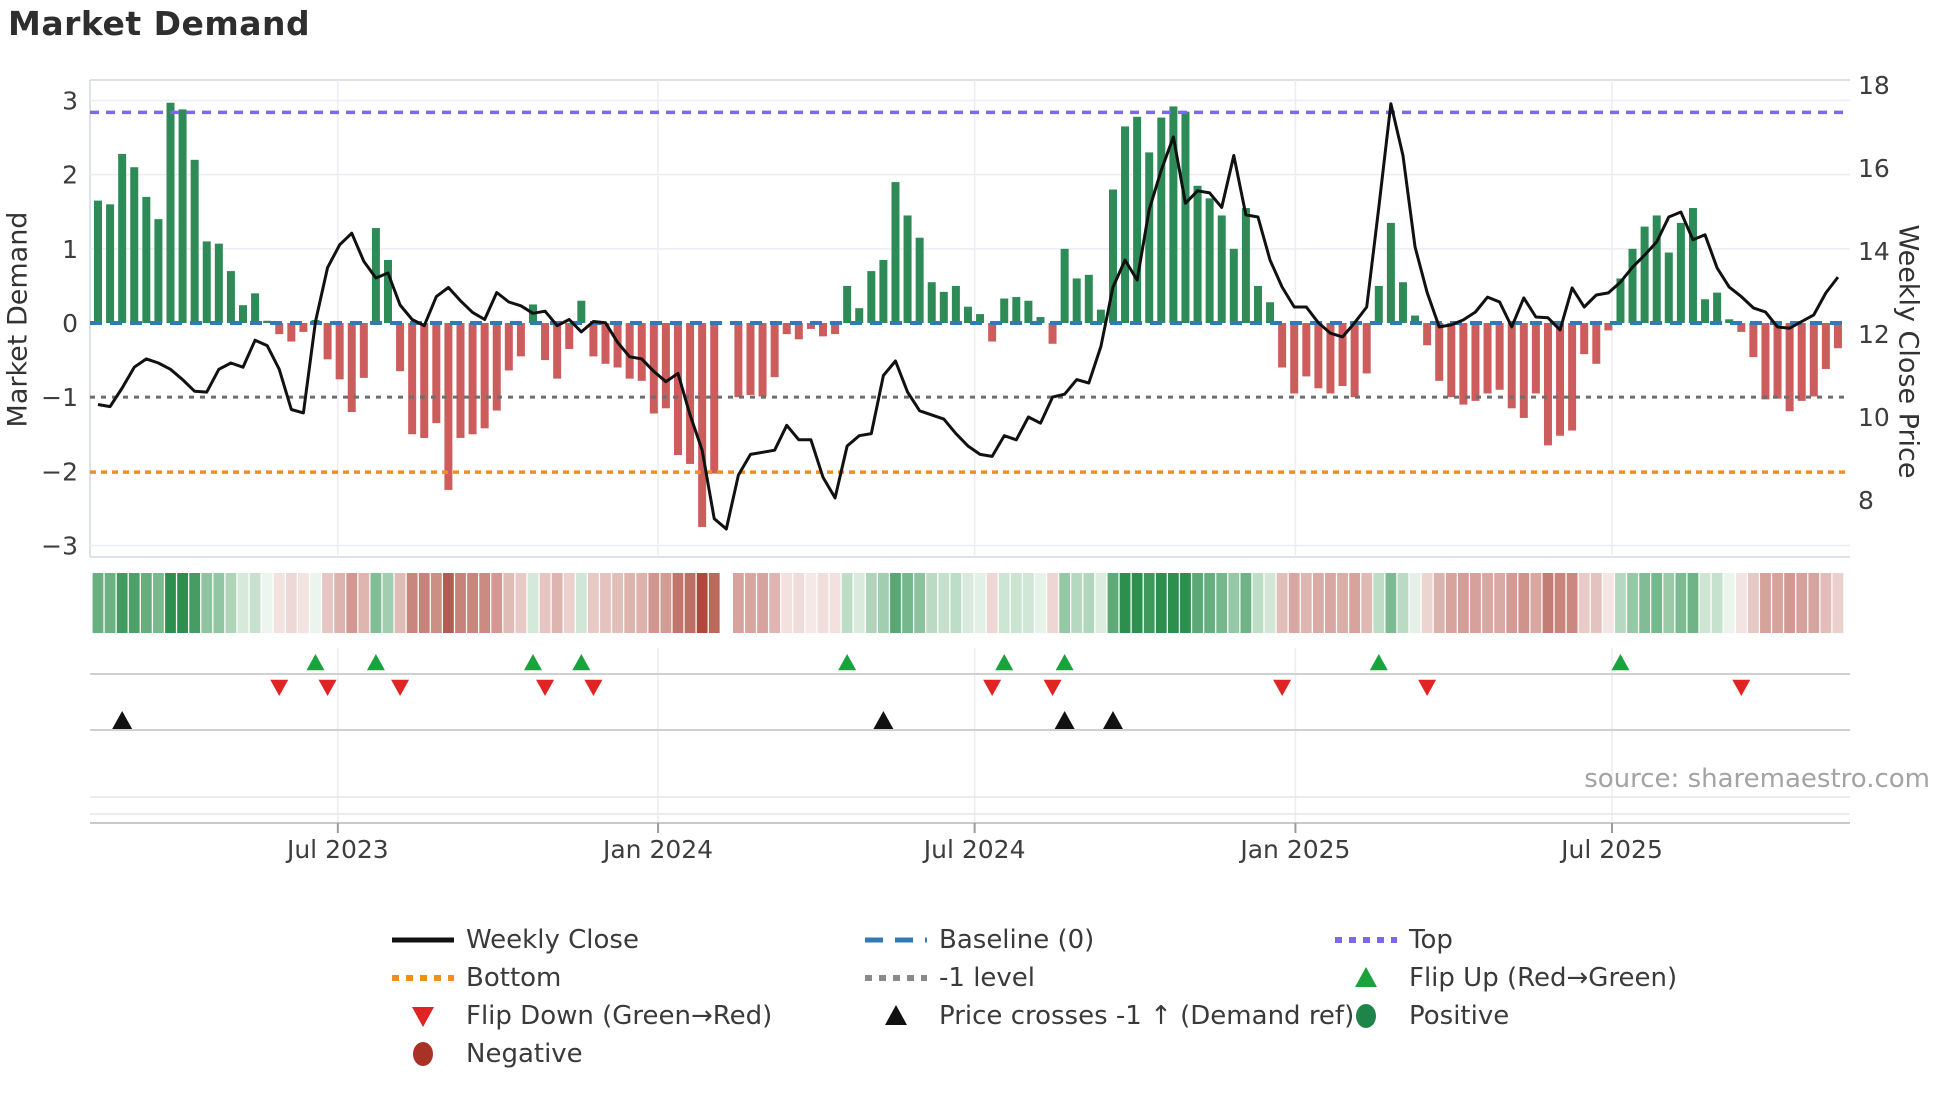 This screenshot has height=1102, width=1960. Describe the element at coordinates (1874, 168) in the screenshot. I see `y-right-tick-16: 16` at that location.